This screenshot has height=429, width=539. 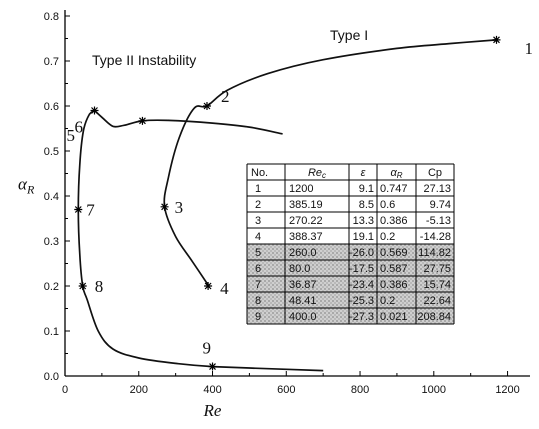 I want to click on table-cell: 27.75, so click(x=437, y=269).